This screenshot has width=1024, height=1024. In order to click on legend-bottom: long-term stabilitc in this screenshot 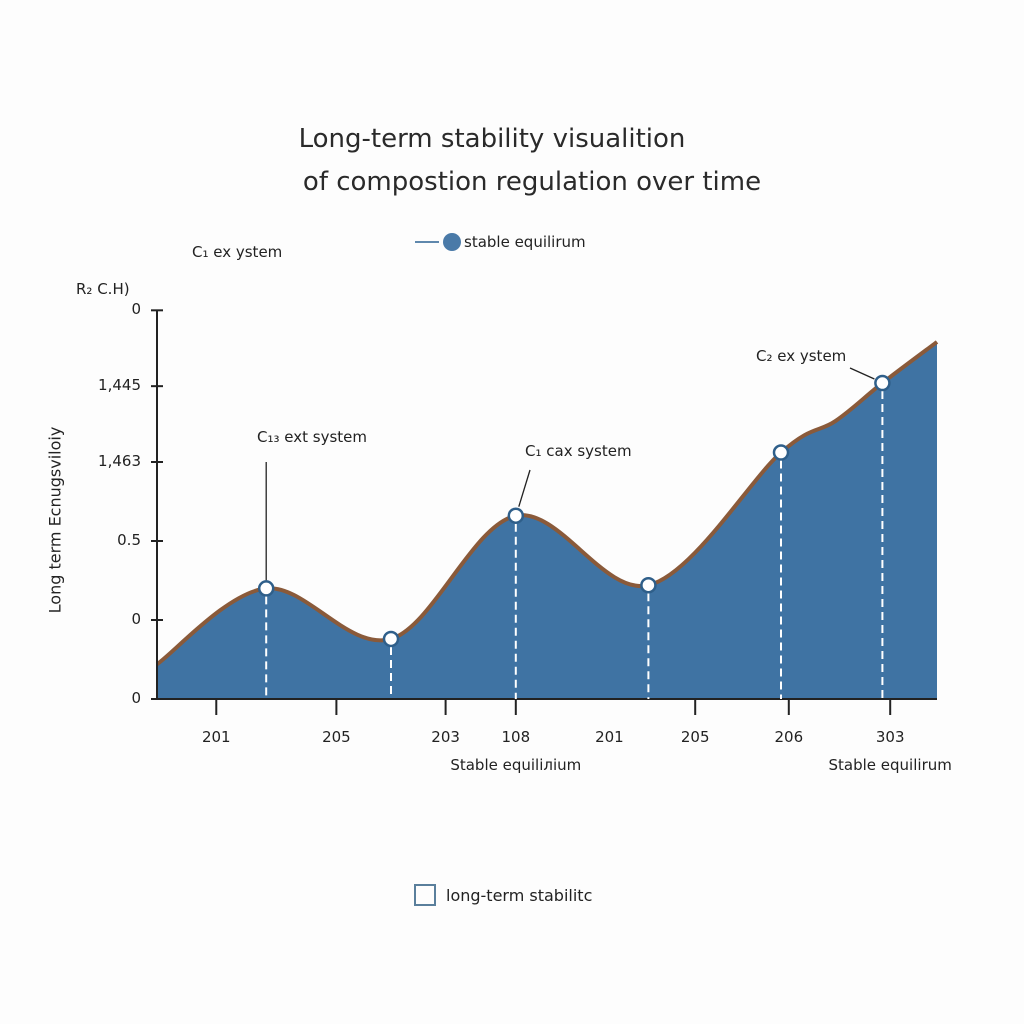, I will do `click(503, 895)`.